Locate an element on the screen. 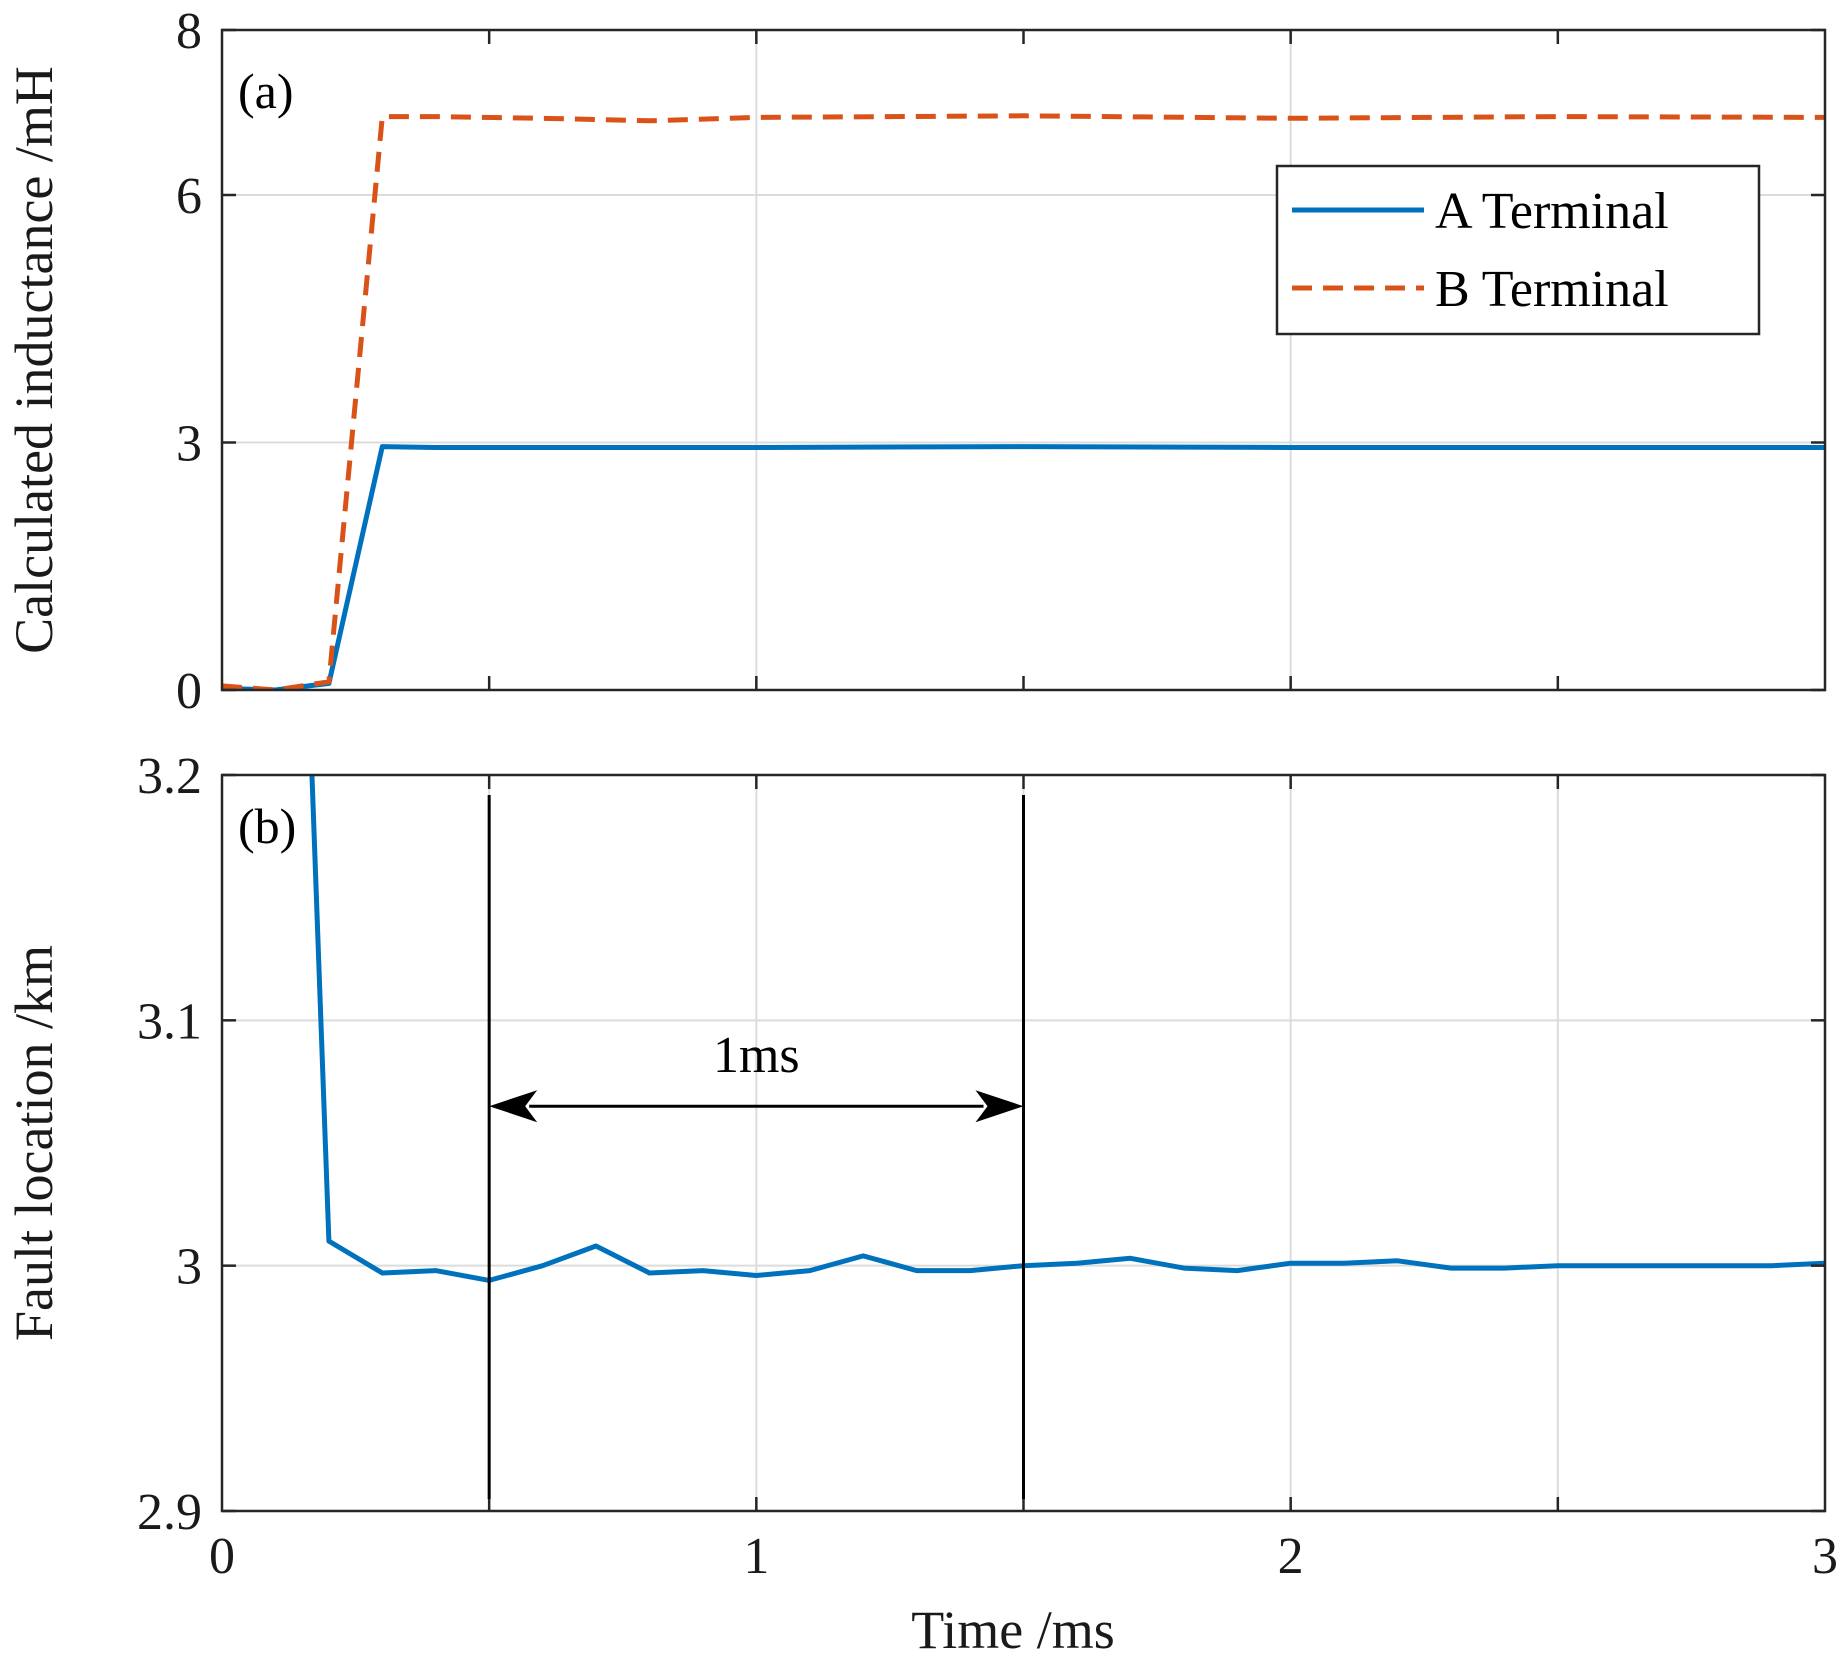  legend-label-a-terminal: A Terminal is located at coordinates (1552, 211).